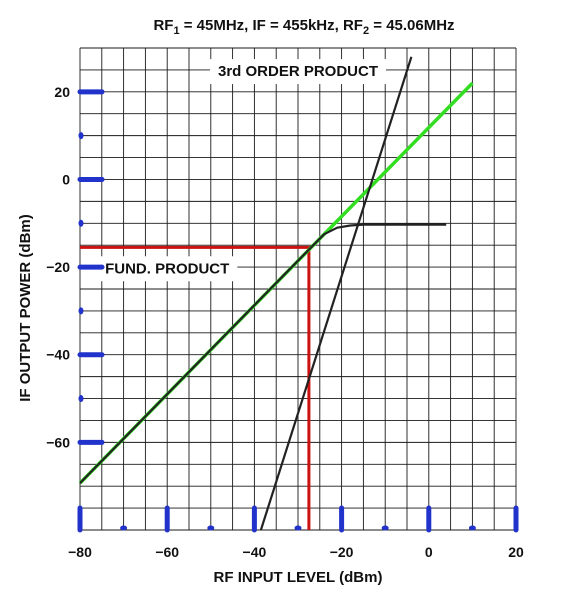 This screenshot has height=598, width=574. I want to click on y-tick-label: 20, so click(62, 92).